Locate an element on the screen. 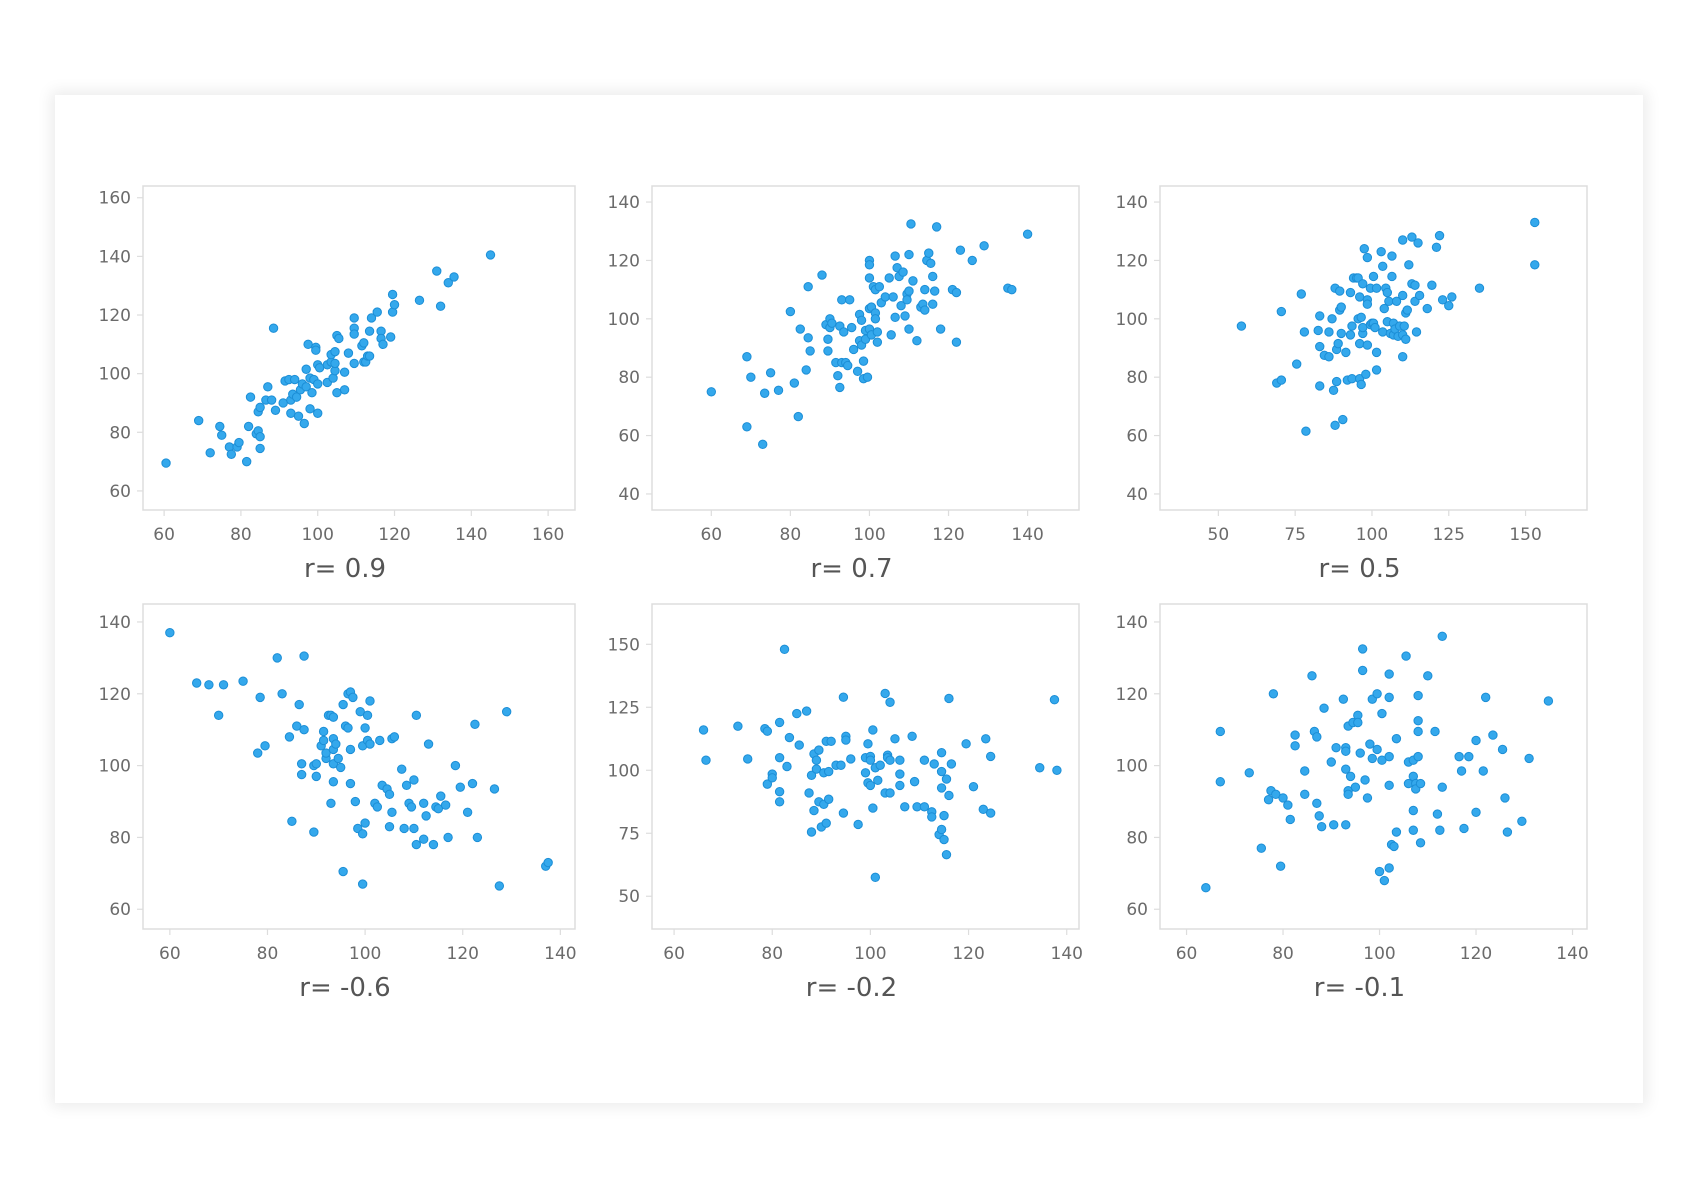 The width and height of the screenshot is (1700, 1200). y-tick-label: 120 is located at coordinates (1132, 695).